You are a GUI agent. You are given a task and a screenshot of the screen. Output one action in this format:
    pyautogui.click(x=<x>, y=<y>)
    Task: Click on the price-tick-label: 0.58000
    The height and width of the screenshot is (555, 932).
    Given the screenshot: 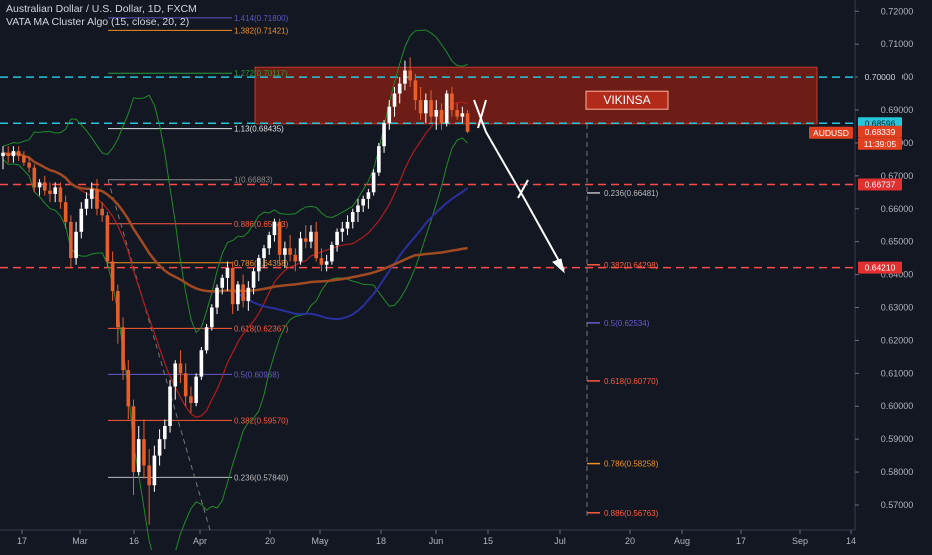 What is the action you would take?
    pyautogui.click(x=897, y=472)
    